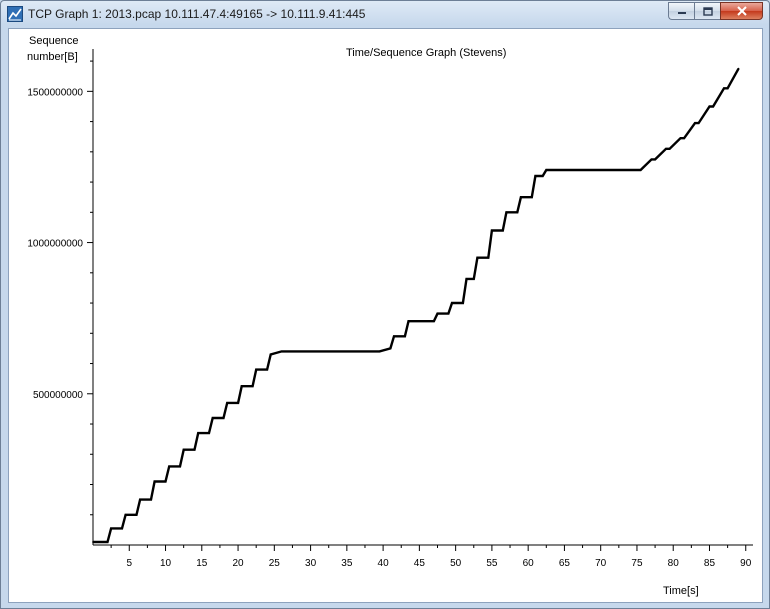 The width and height of the screenshot is (770, 609). Describe the element at coordinates (347, 563) in the screenshot. I see `x-tick-label: 35` at that location.